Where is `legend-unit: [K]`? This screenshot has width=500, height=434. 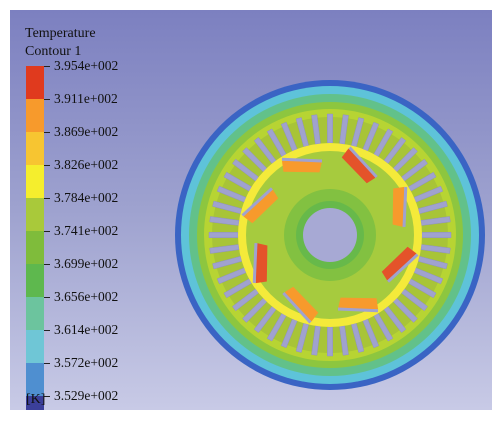
legend-unit: [K] is located at coordinates (36, 399).